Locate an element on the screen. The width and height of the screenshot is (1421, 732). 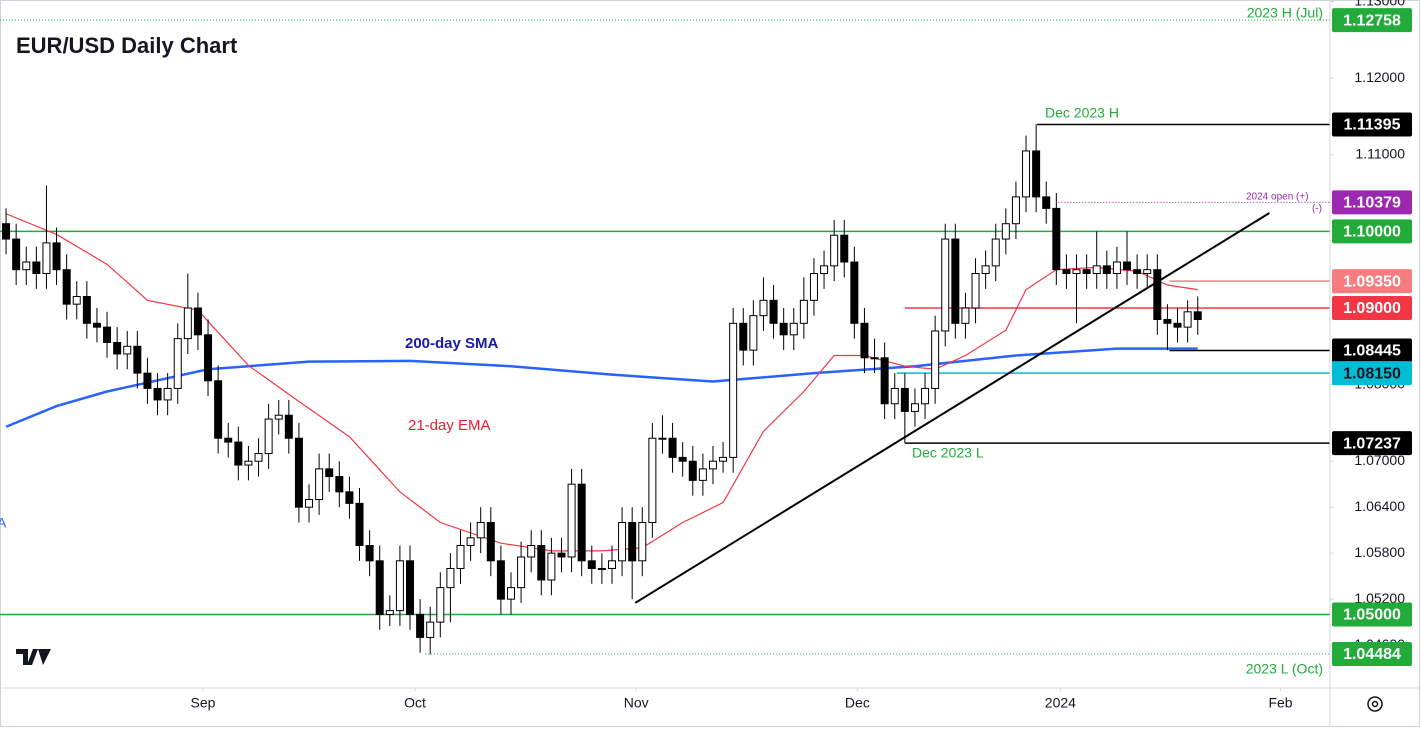
y-tick-label: 1.06400 is located at coordinates (1379, 506).